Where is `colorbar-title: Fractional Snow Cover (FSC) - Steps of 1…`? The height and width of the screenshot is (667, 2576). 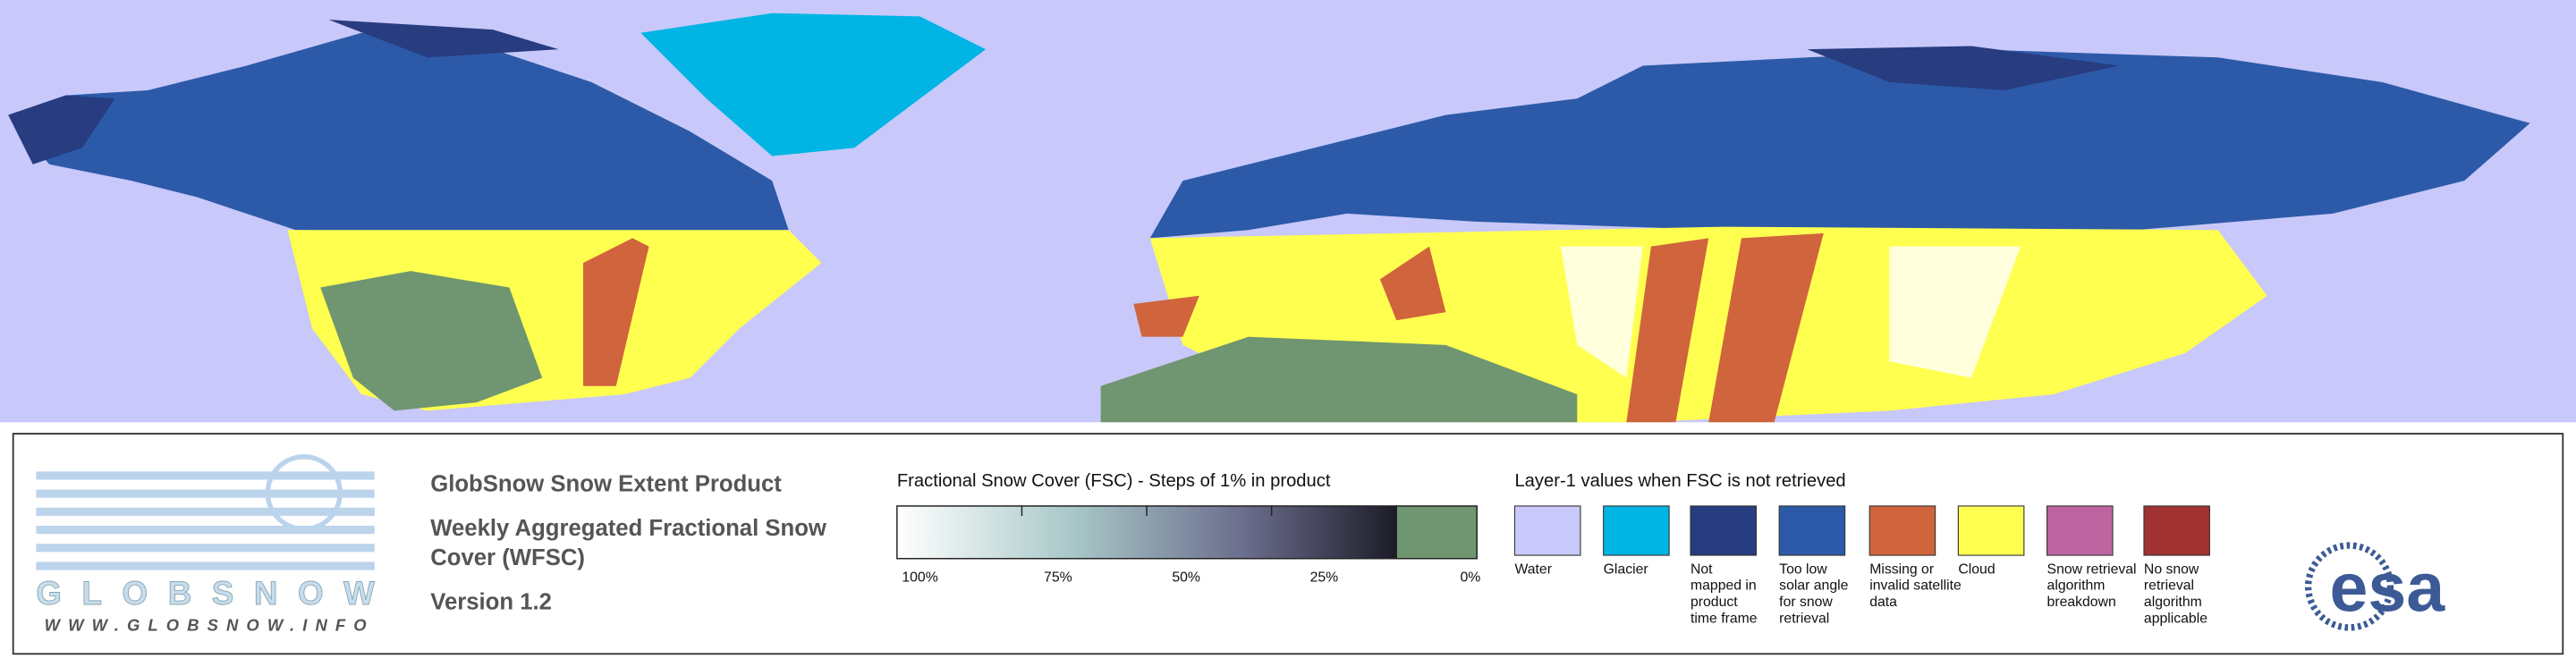
colorbar-title: Fractional Snow Cover (FSC) - Steps of 1… is located at coordinates (1114, 481).